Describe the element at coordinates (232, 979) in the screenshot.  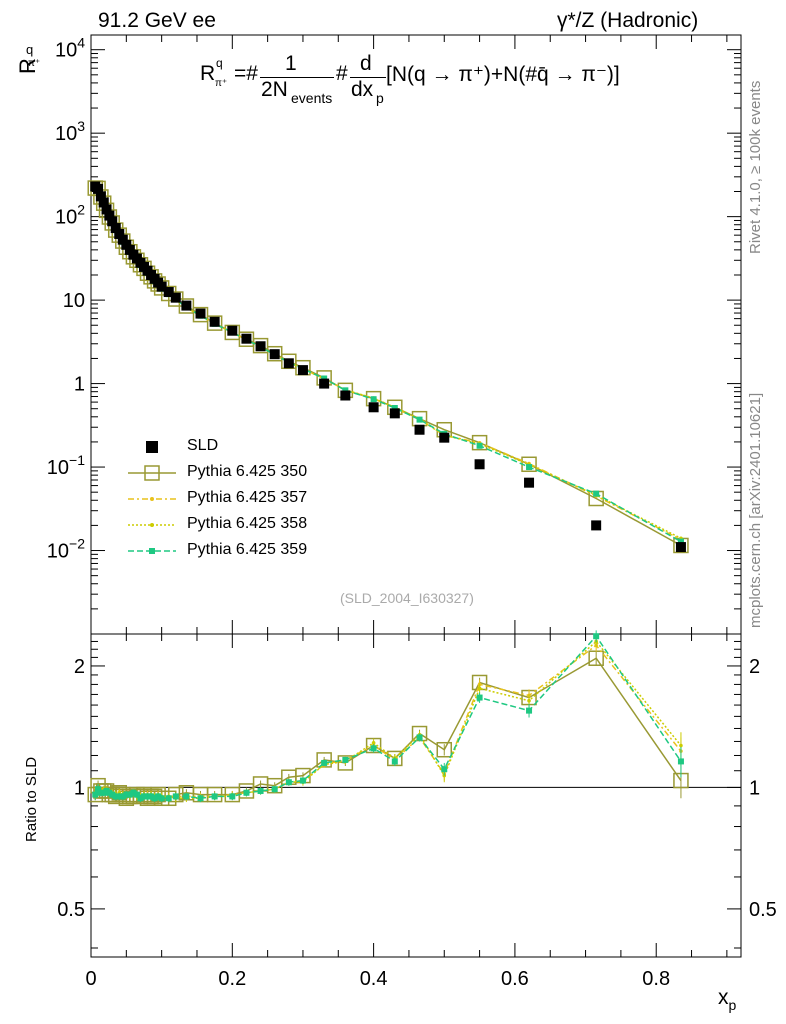
I see `ratio-x-tick-label: 0.2` at that location.